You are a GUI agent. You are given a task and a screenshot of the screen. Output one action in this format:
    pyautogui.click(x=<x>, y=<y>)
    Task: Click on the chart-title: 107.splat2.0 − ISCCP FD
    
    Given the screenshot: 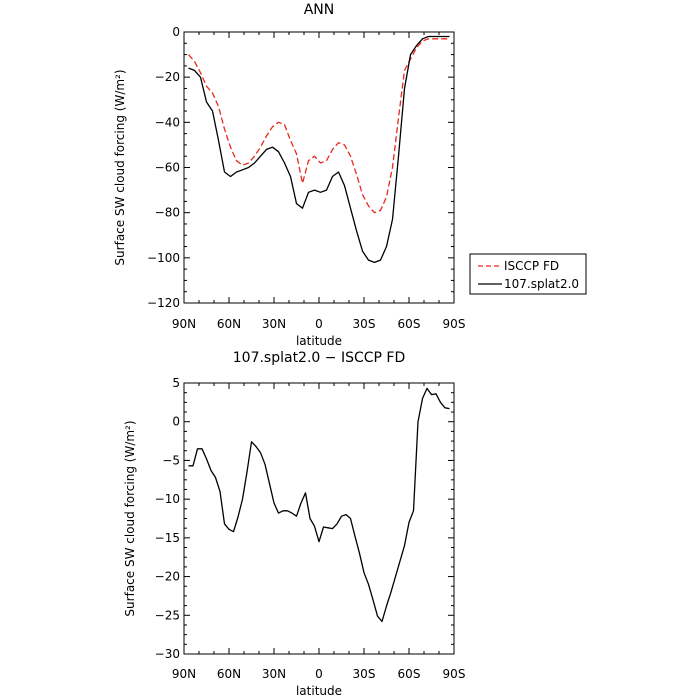 What is the action you would take?
    pyautogui.click(x=319, y=358)
    